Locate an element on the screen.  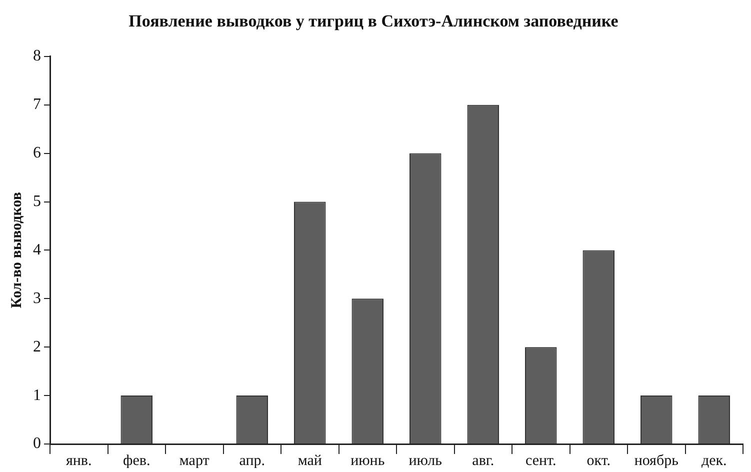
y-tick-label: 2 is located at coordinates (37, 347).